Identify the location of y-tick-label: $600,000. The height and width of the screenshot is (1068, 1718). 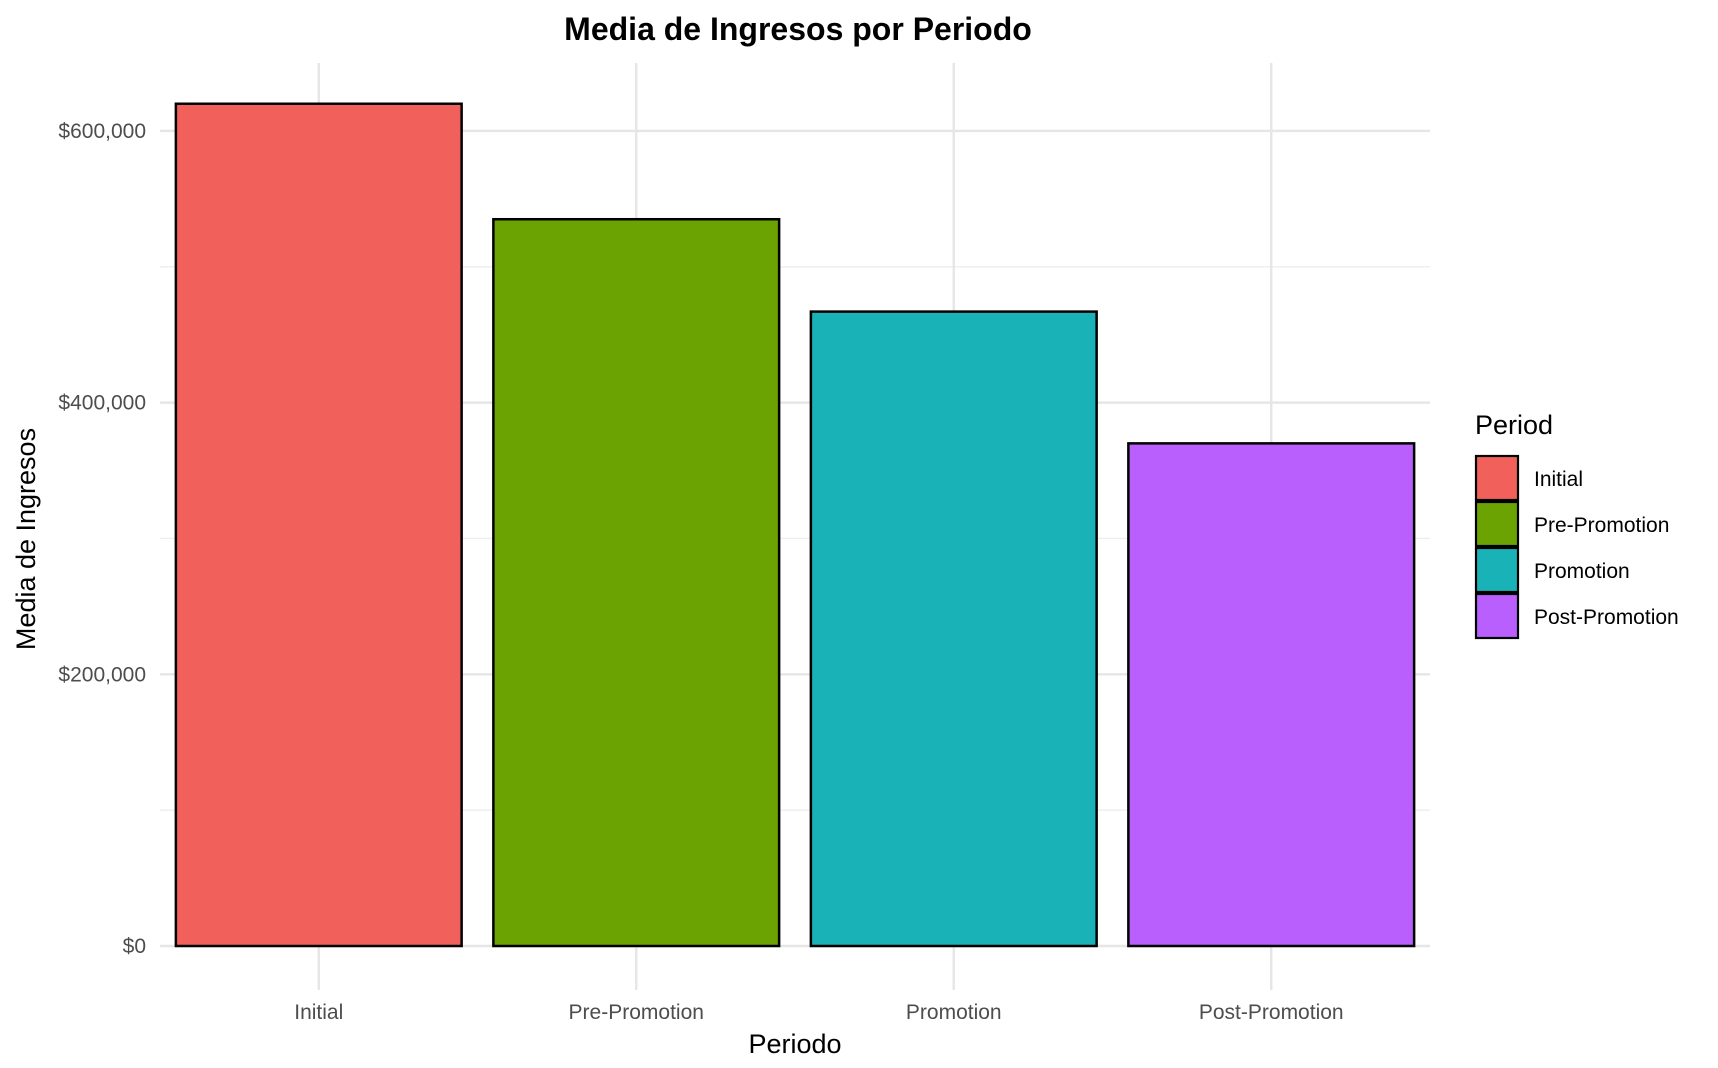
(102, 131).